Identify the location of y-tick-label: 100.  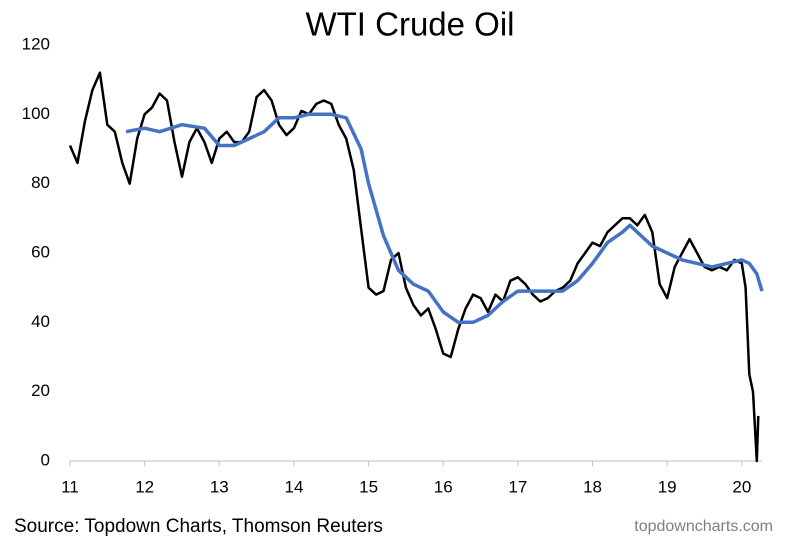
(36, 113).